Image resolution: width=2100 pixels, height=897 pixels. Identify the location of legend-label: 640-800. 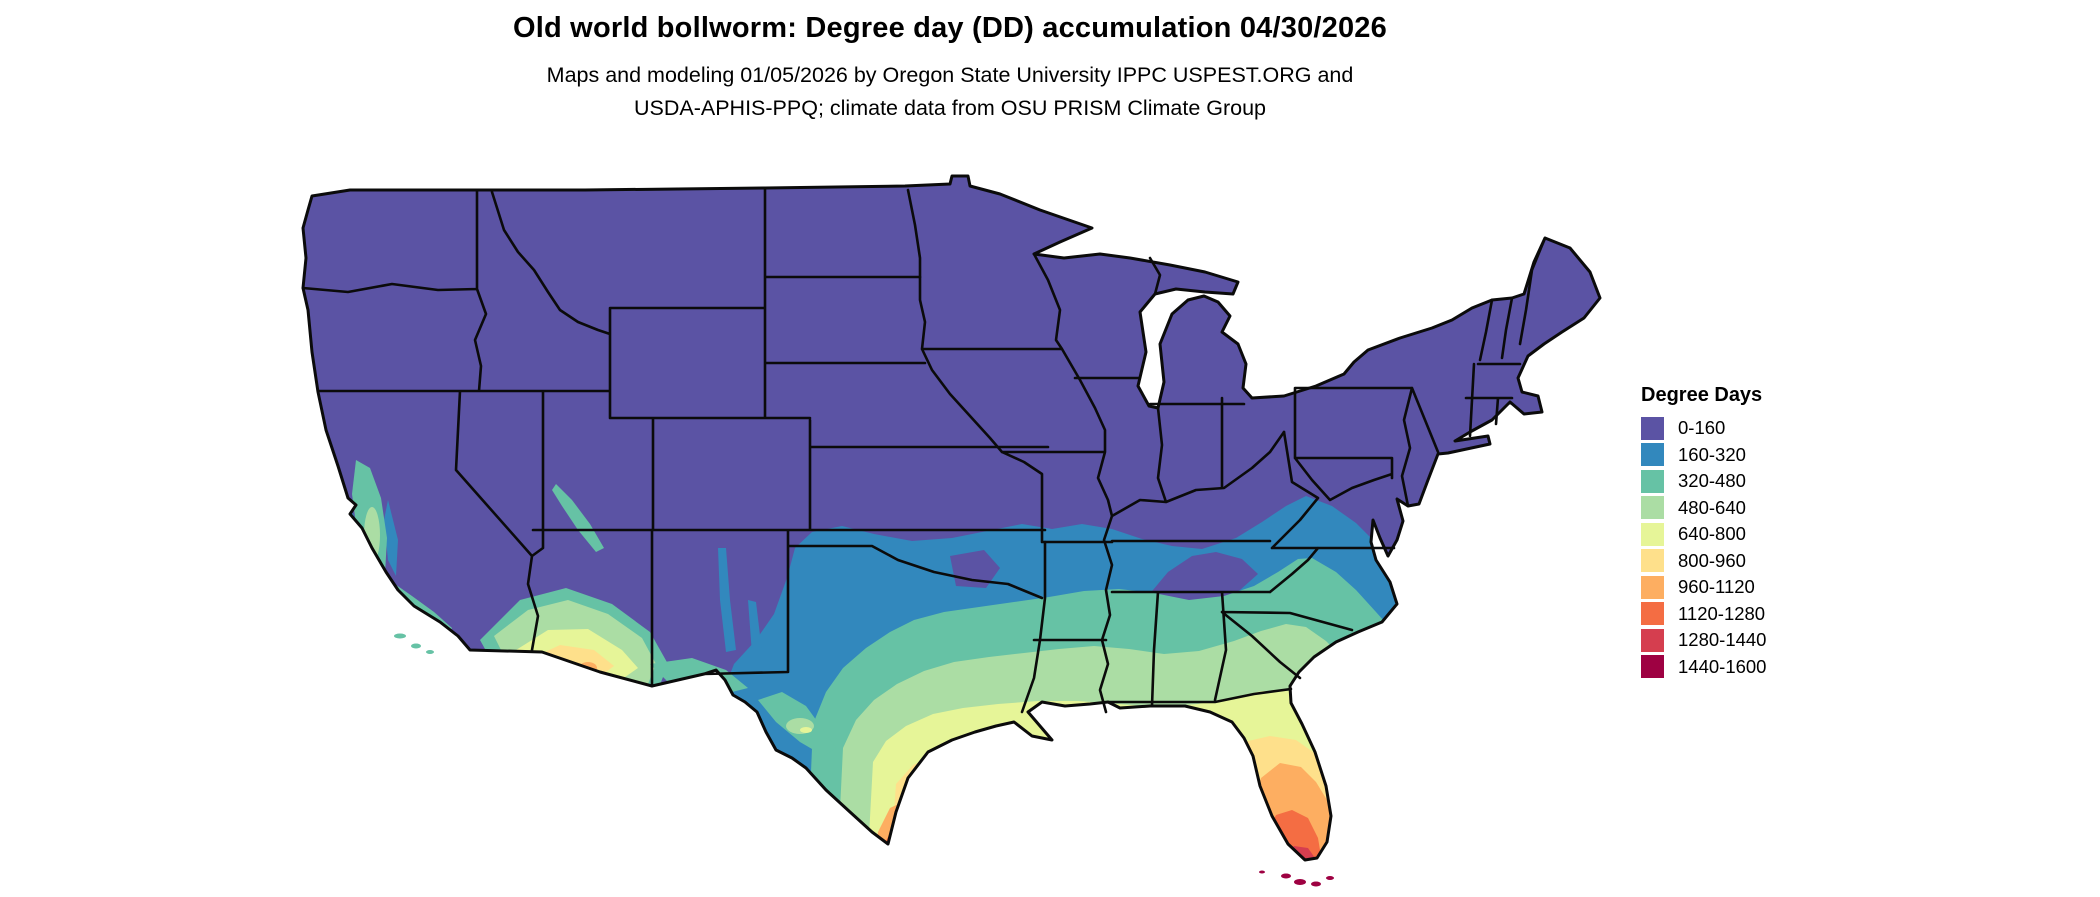
(1712, 534).